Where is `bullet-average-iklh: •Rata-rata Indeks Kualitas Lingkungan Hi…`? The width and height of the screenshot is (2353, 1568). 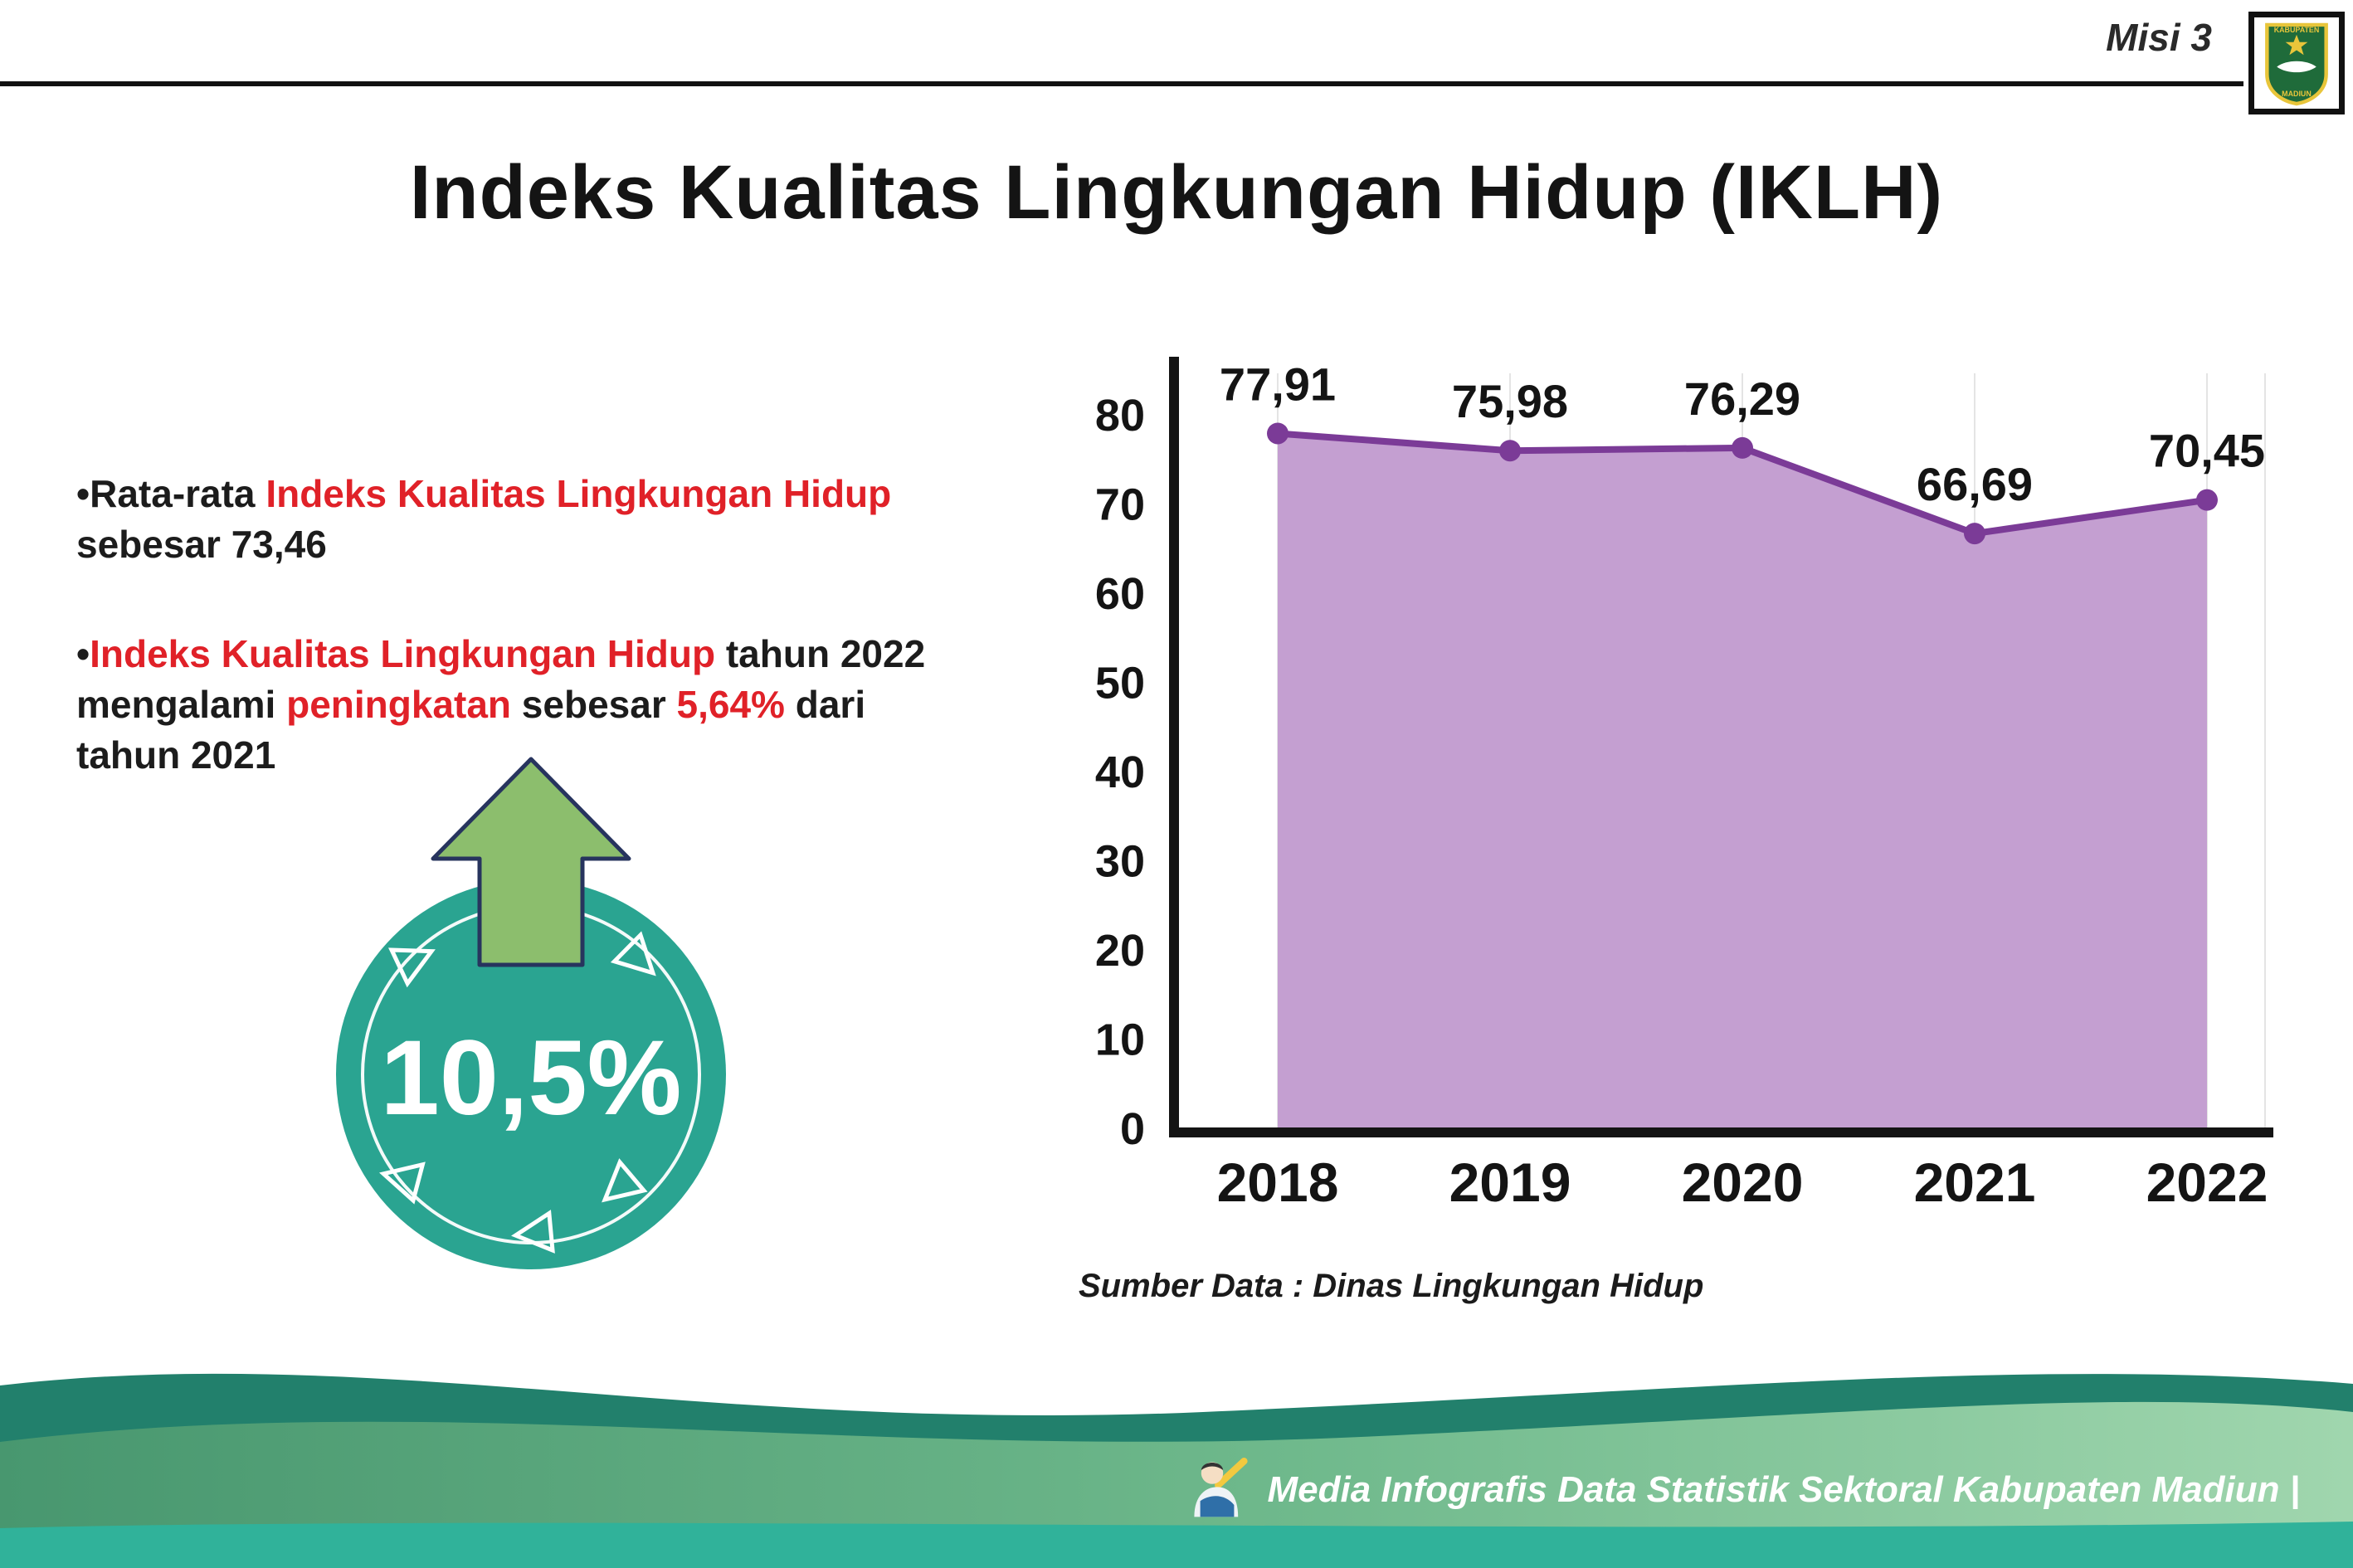
bullet-average-iklh: •Rata-rata Indeks Kualitas Lingkungan Hi… is located at coordinates (524, 519).